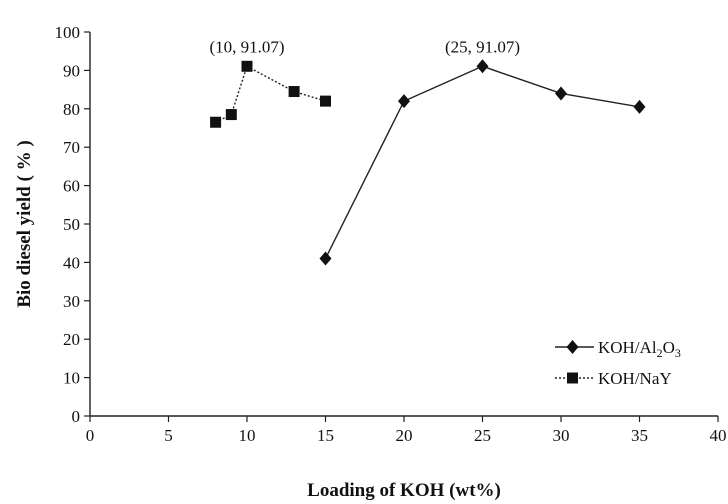 The height and width of the screenshot is (504, 728). What do you see at coordinates (71, 262) in the screenshot?
I see `y-tick-label: 40` at bounding box center [71, 262].